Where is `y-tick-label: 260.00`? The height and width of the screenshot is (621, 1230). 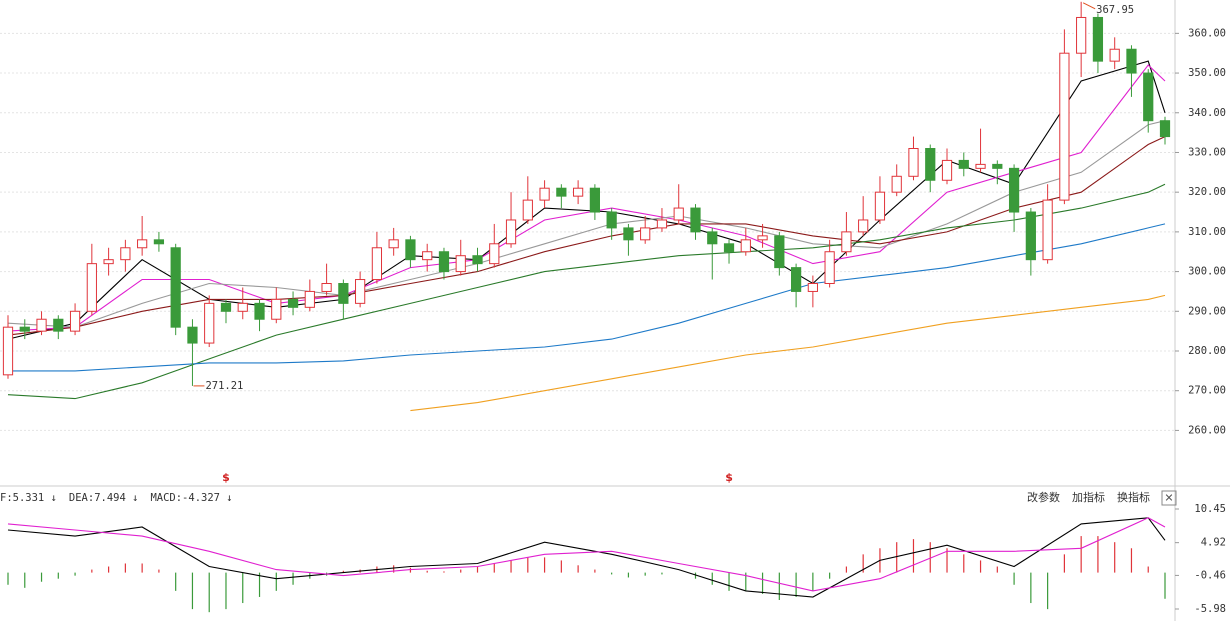
y-tick-label: 260.00 is located at coordinates (1207, 430).